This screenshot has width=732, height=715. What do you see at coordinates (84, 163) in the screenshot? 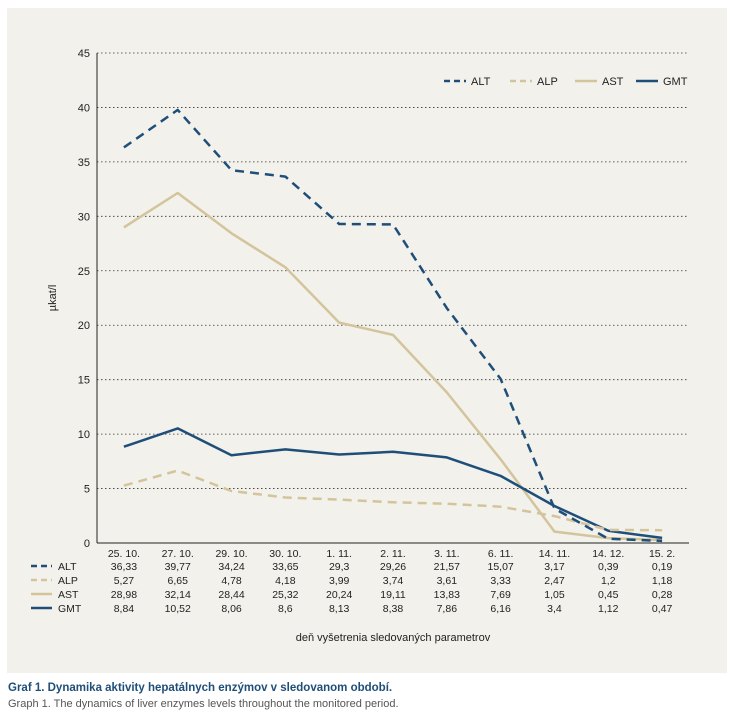
I see `y-tick-label: 35` at bounding box center [84, 163].